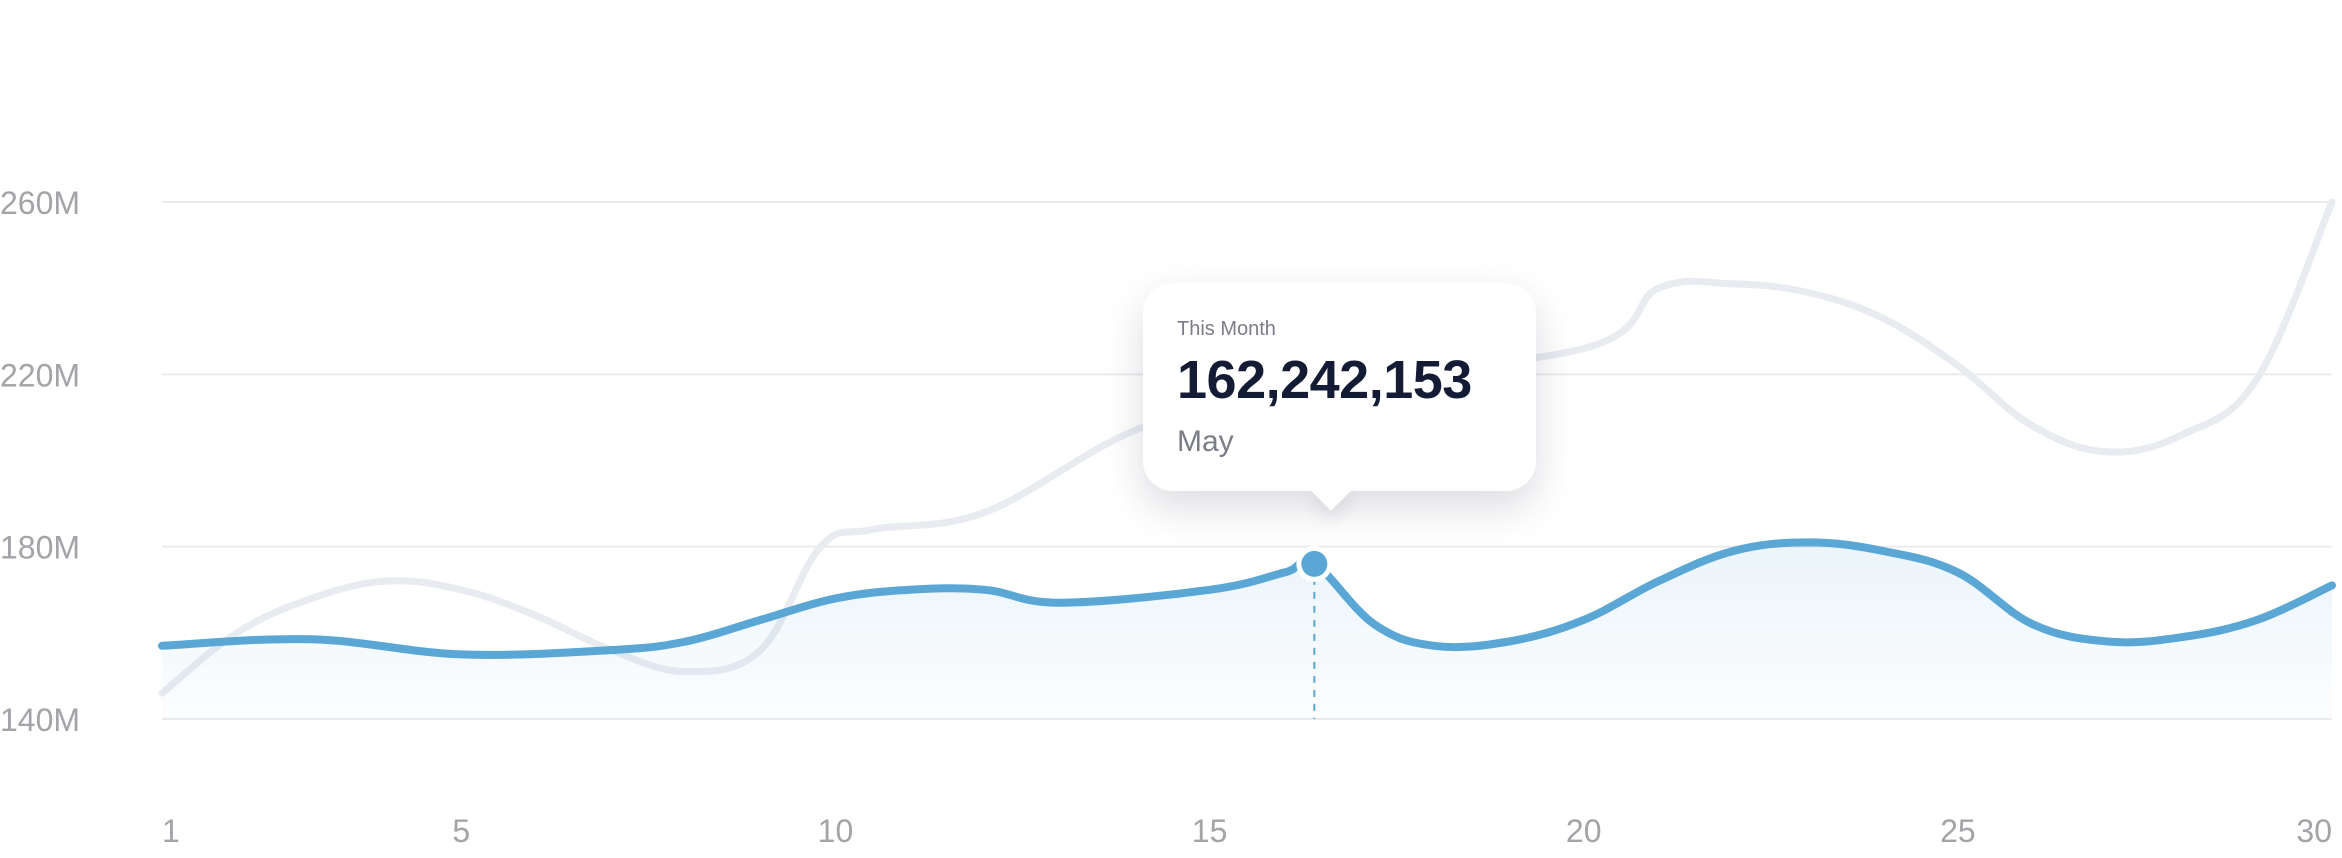 The height and width of the screenshot is (858, 2342). I want to click on x-tick-label: 1, so click(171, 831).